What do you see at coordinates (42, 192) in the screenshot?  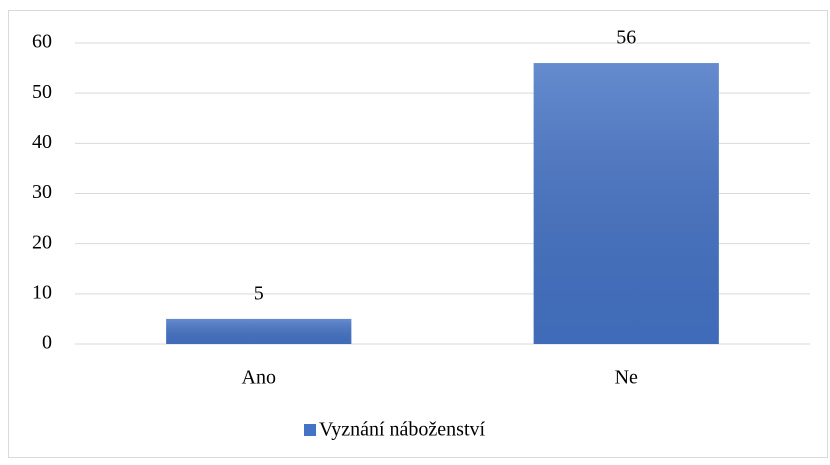 I see `y-tick-label: 30` at bounding box center [42, 192].